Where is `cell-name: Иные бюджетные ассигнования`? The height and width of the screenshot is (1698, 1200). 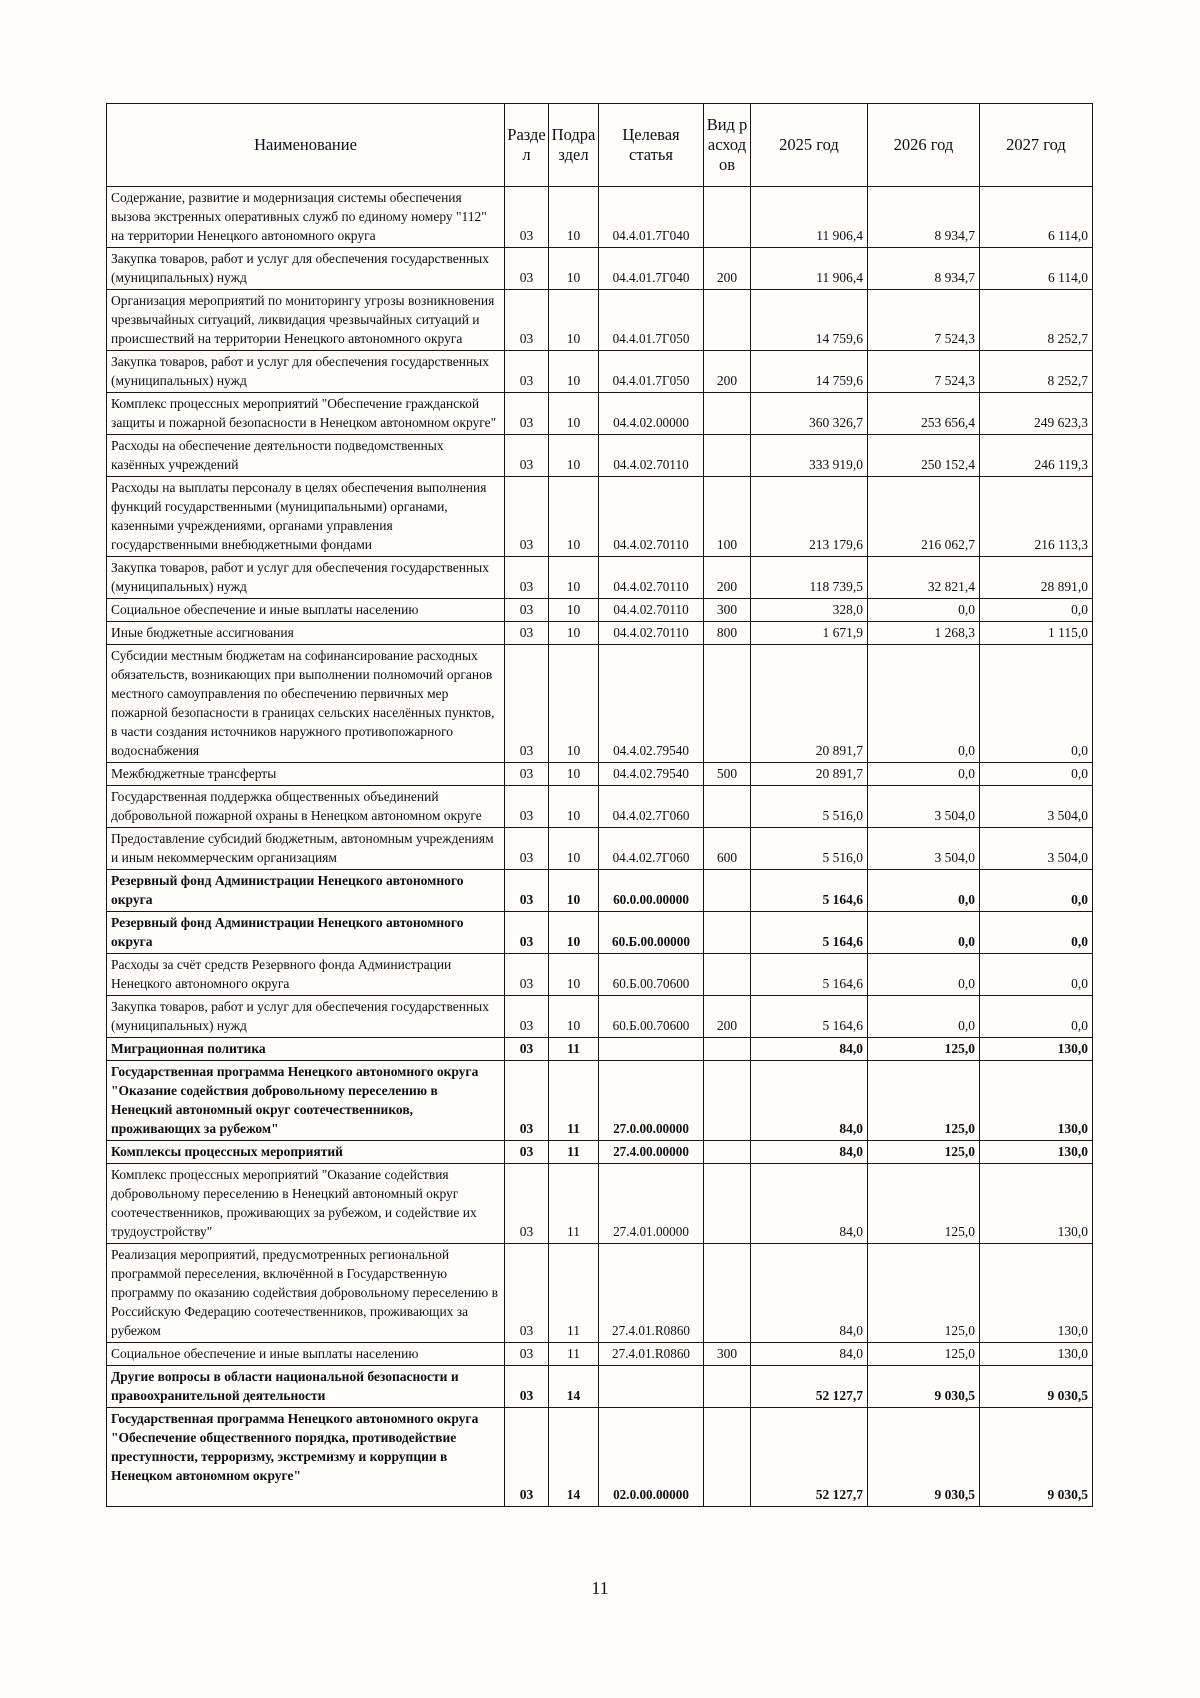 cell-name: Иные бюджетные ассигнования is located at coordinates (305, 633).